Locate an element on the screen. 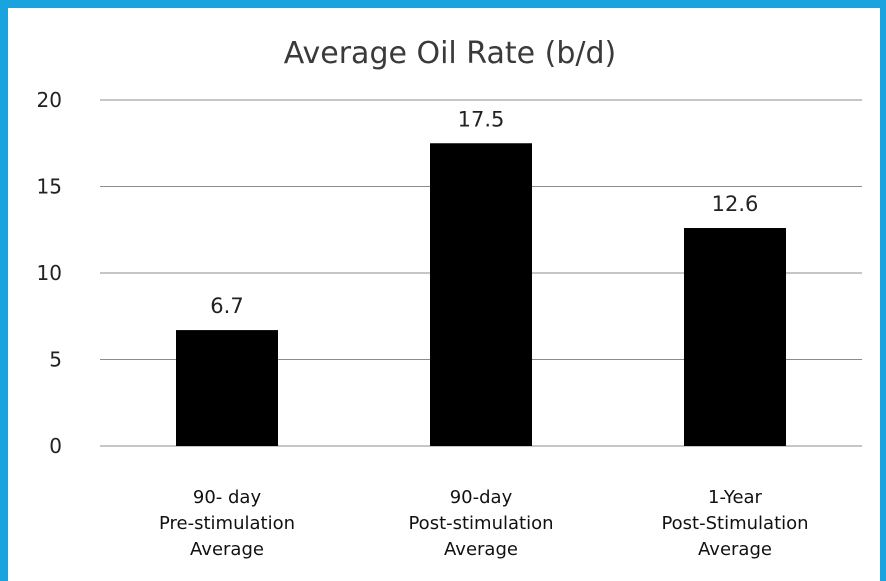 This screenshot has height=581, width=886. chart-title: Average Oil Rate (b/d) is located at coordinates (450, 53).